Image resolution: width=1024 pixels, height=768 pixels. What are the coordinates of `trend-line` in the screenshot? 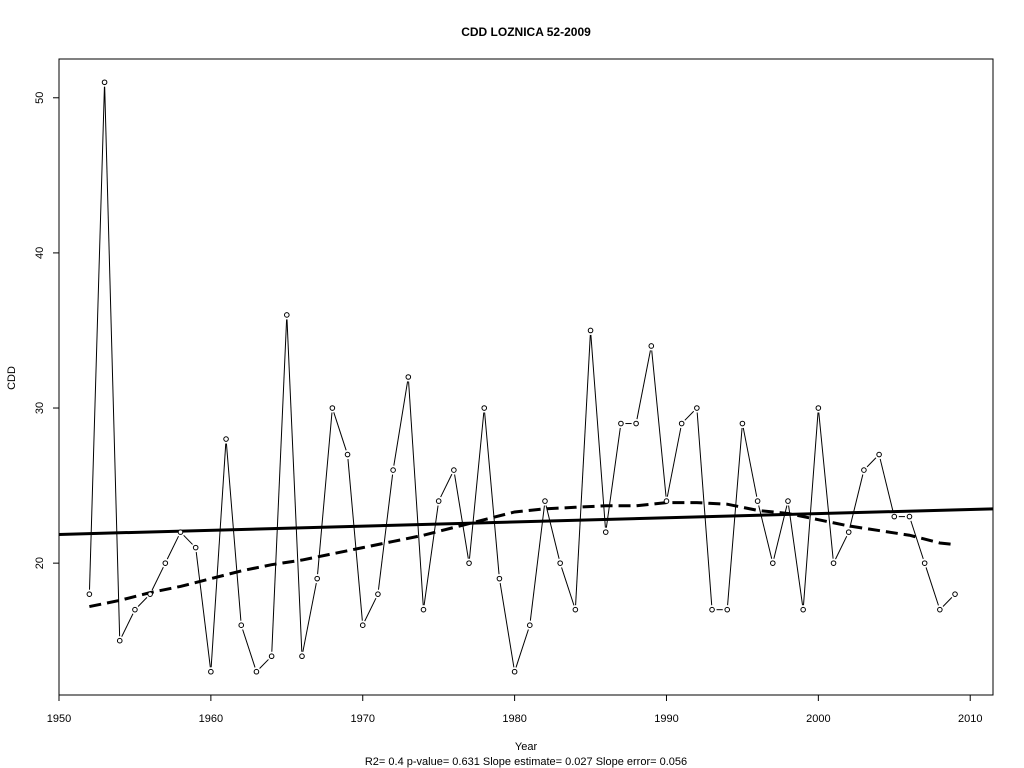 It's located at (526, 521).